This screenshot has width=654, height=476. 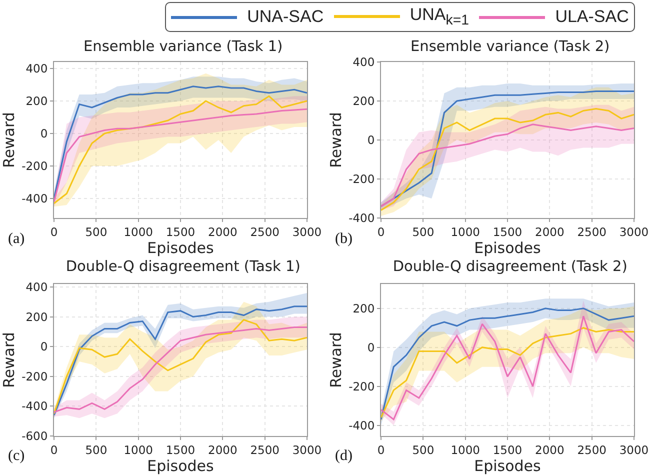 I want to click on legend-label: UNA$_{k=1}$, so click(x=439, y=17).